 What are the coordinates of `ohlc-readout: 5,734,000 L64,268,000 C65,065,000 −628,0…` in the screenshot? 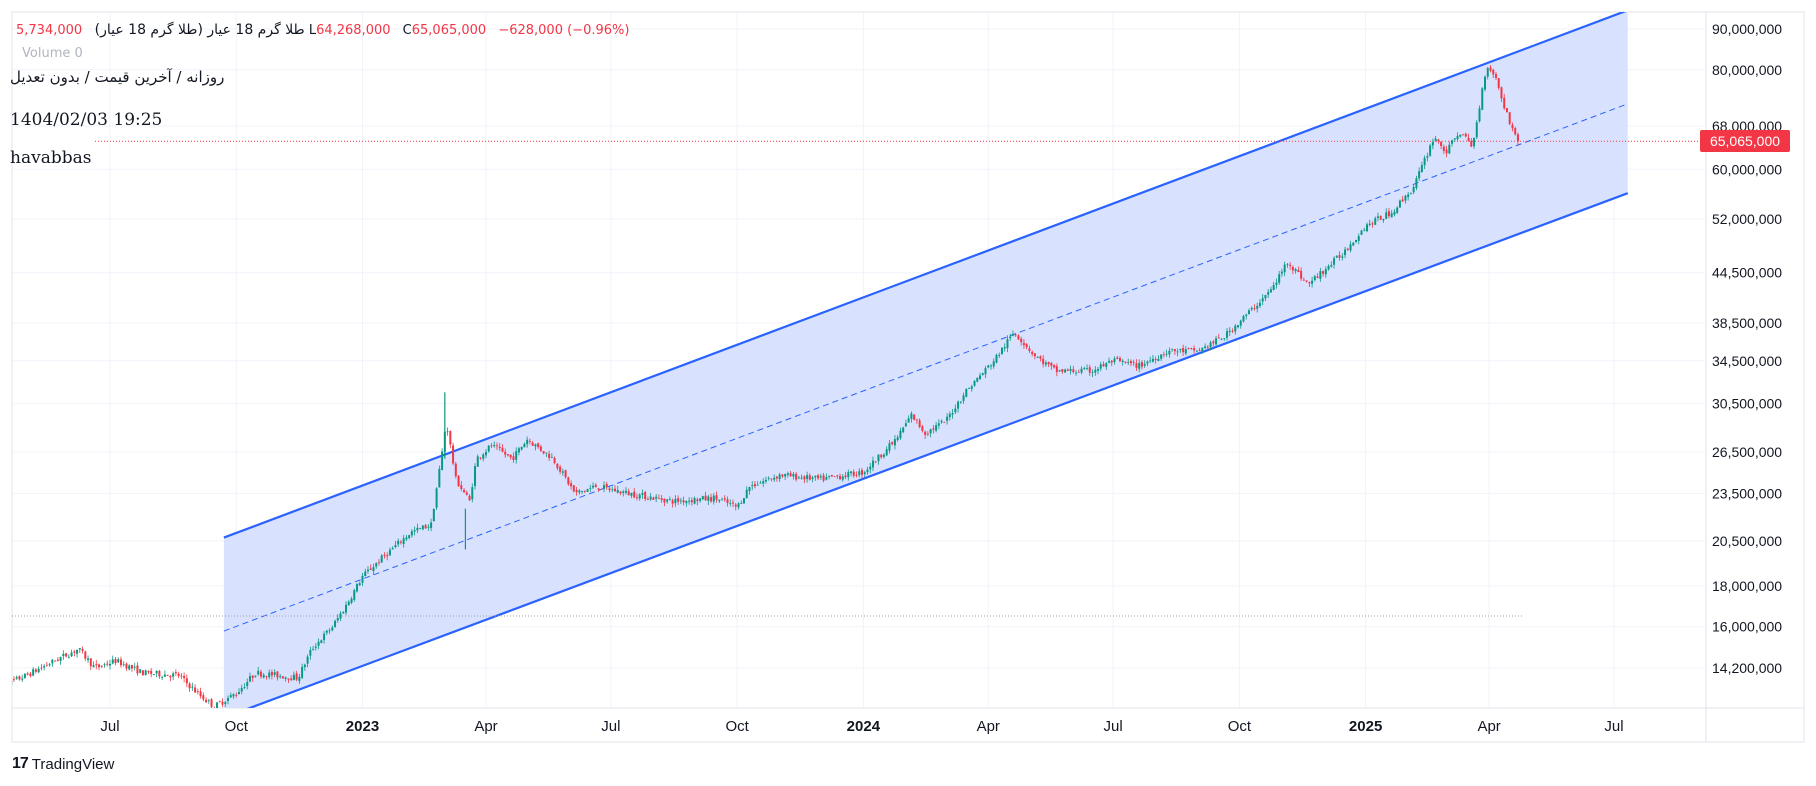 It's located at (322, 30).